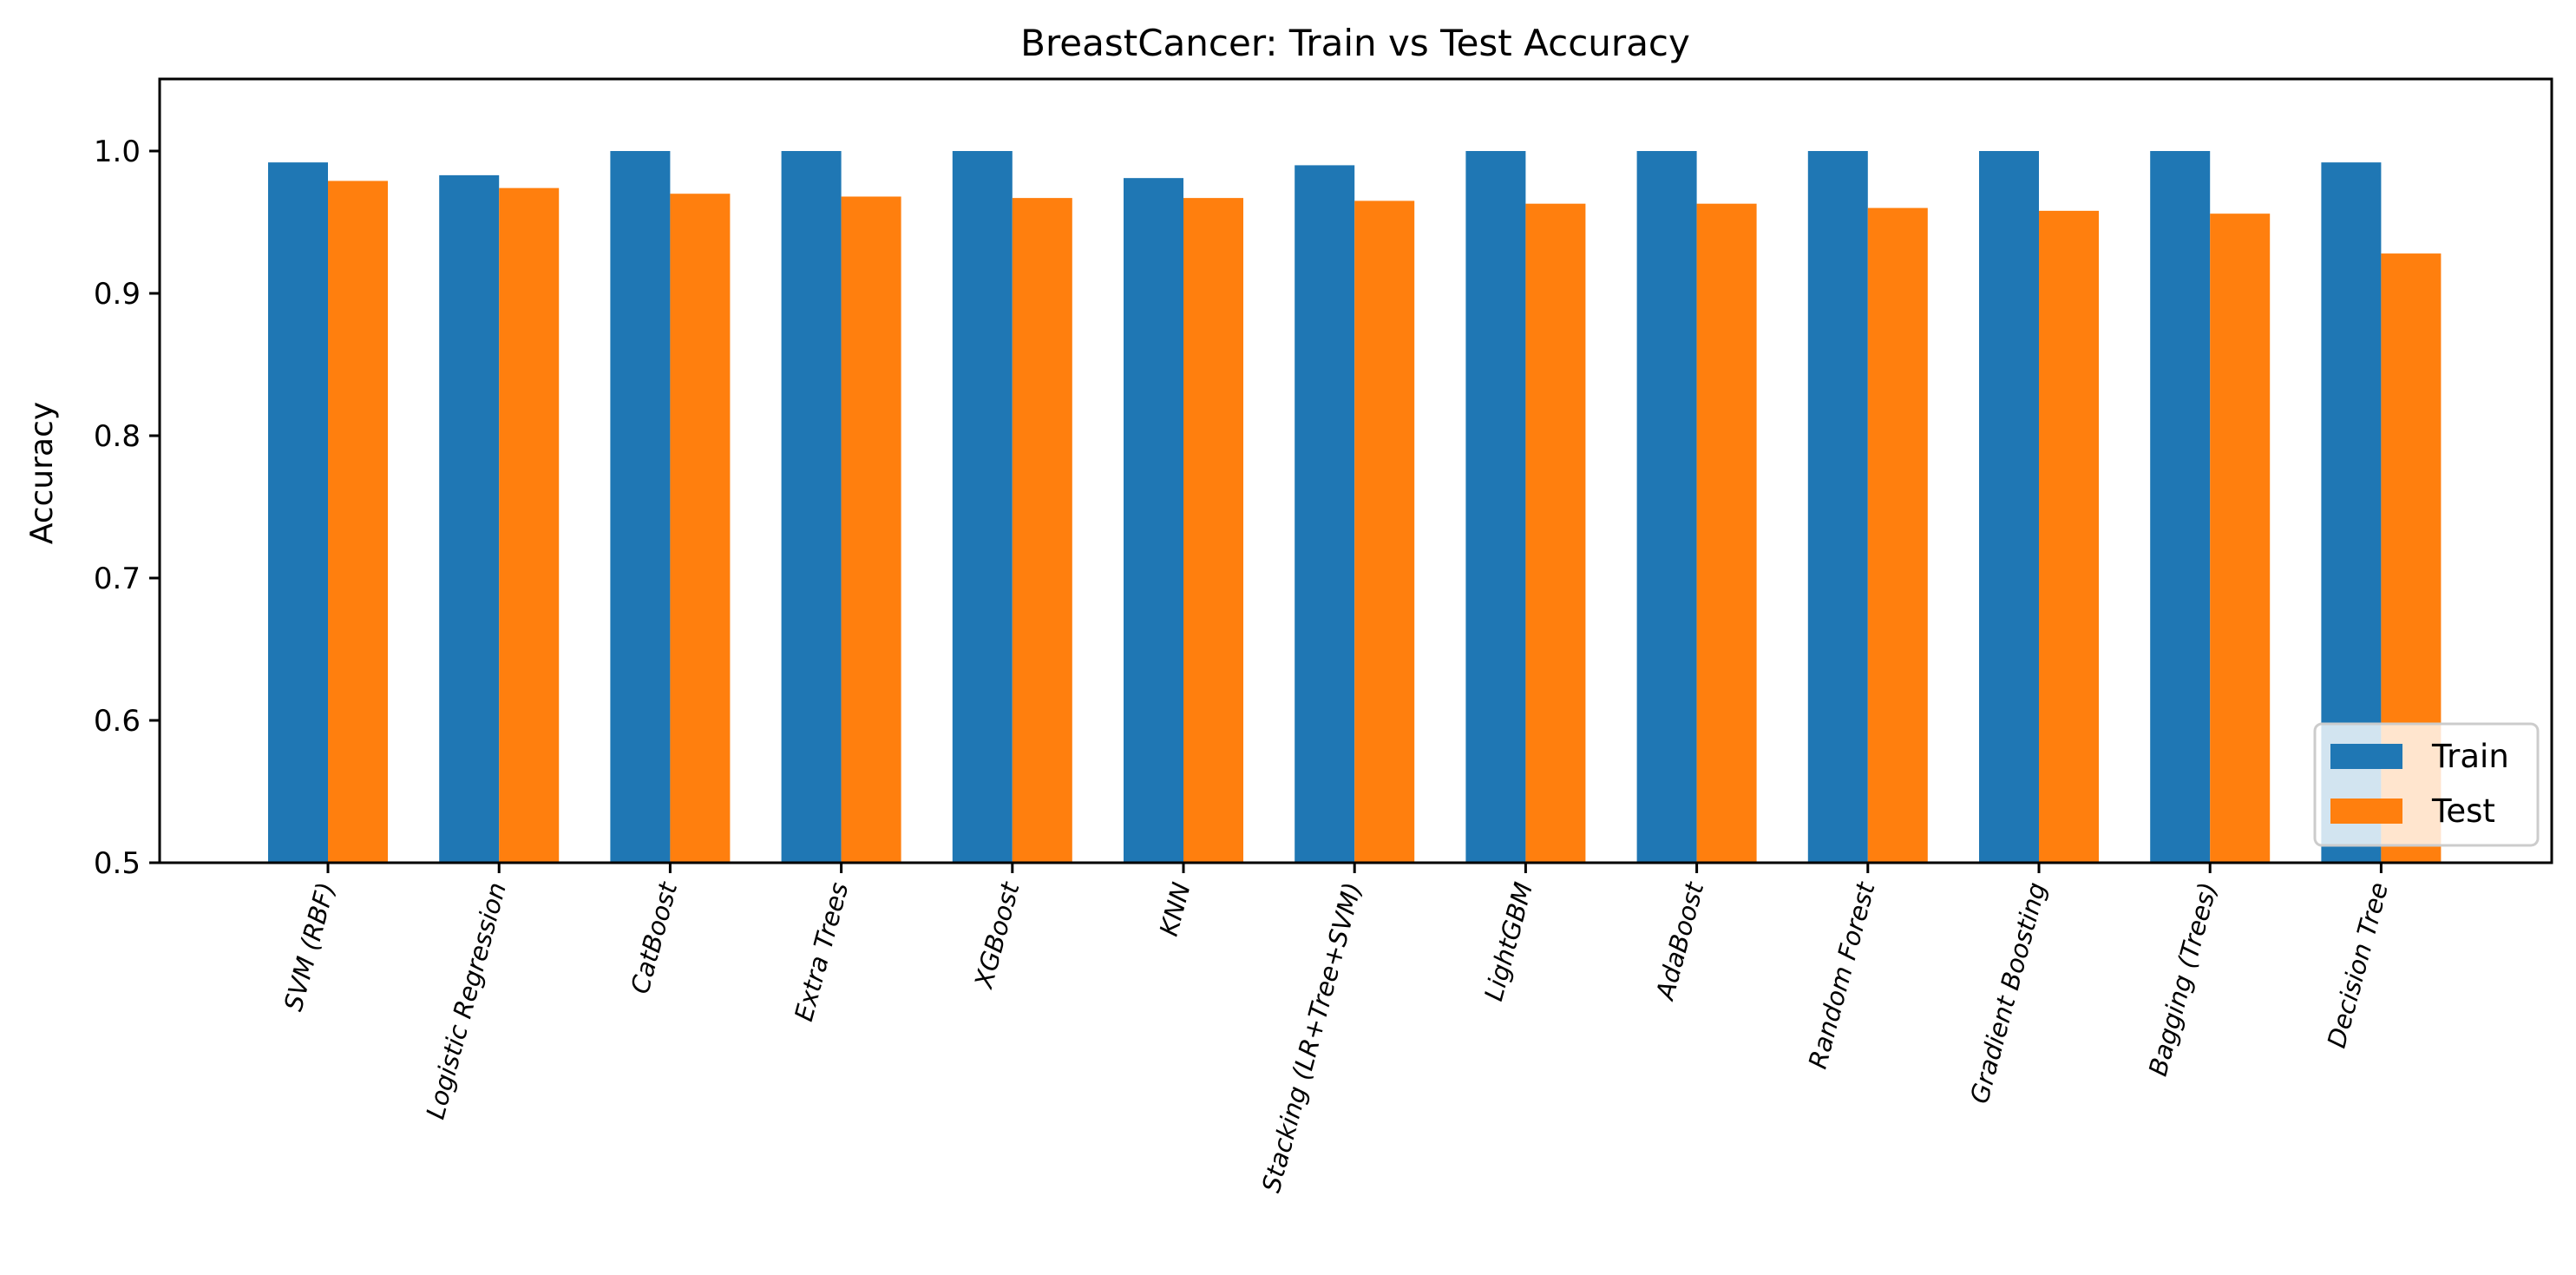 The image size is (2576, 1275). What do you see at coordinates (1842, 974) in the screenshot?
I see `x-tick-label: Random Forest` at bounding box center [1842, 974].